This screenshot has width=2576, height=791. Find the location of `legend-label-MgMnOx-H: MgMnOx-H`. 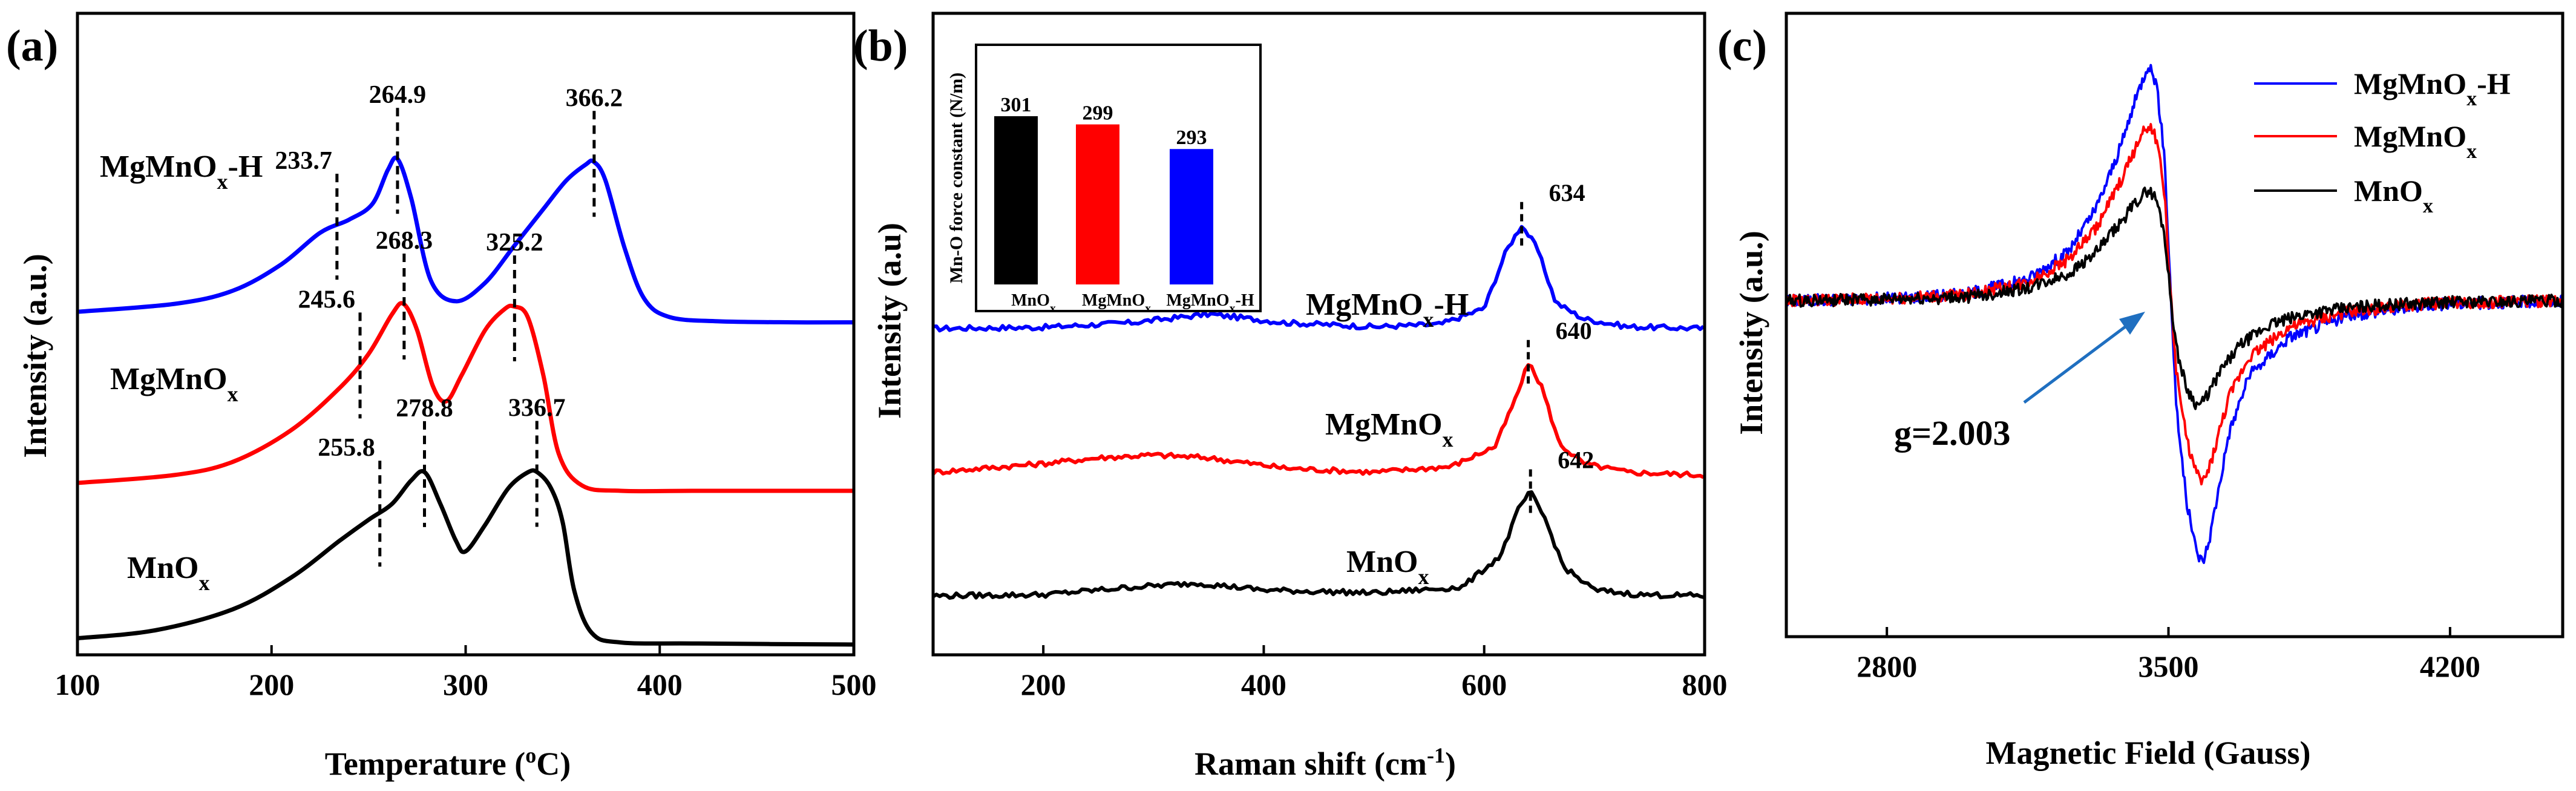

legend-label-MgMnOx-H: MgMnOx-H is located at coordinates (2432, 88).